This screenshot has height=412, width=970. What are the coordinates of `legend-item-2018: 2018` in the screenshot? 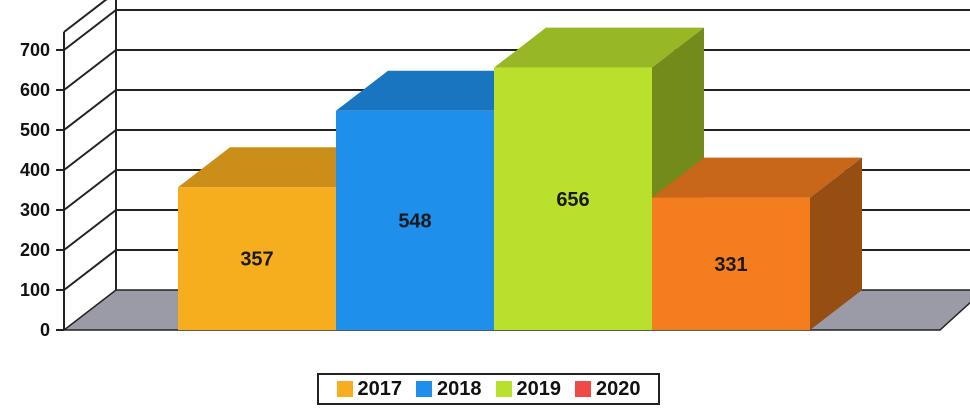 It's located at (449, 389).